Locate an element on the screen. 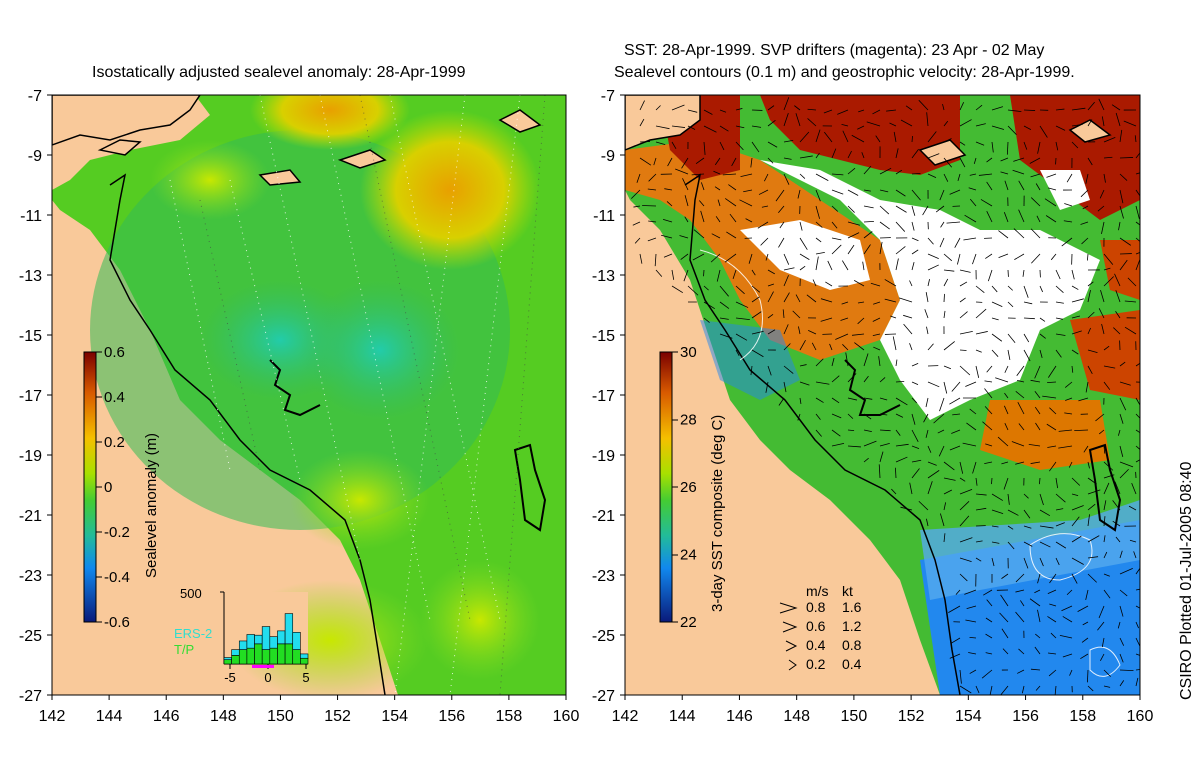 This screenshot has height=780, width=1200. right-colorbar-tick: 22 is located at coordinates (688, 622).